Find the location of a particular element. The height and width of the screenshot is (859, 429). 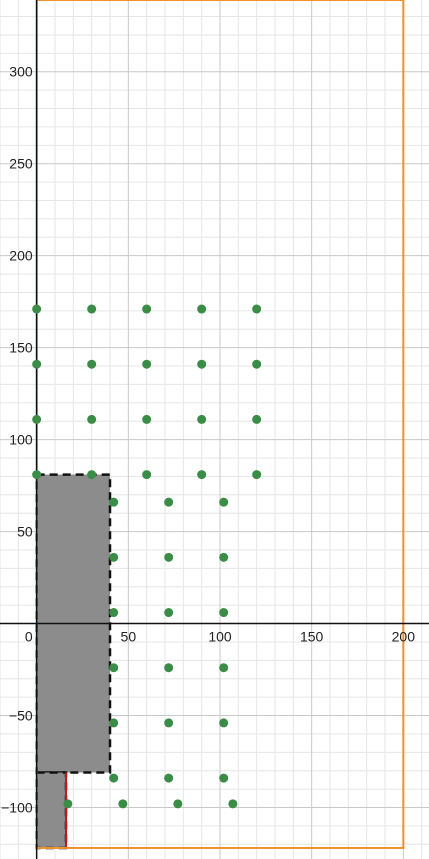

y-tick-label: −50 is located at coordinates (21, 716).